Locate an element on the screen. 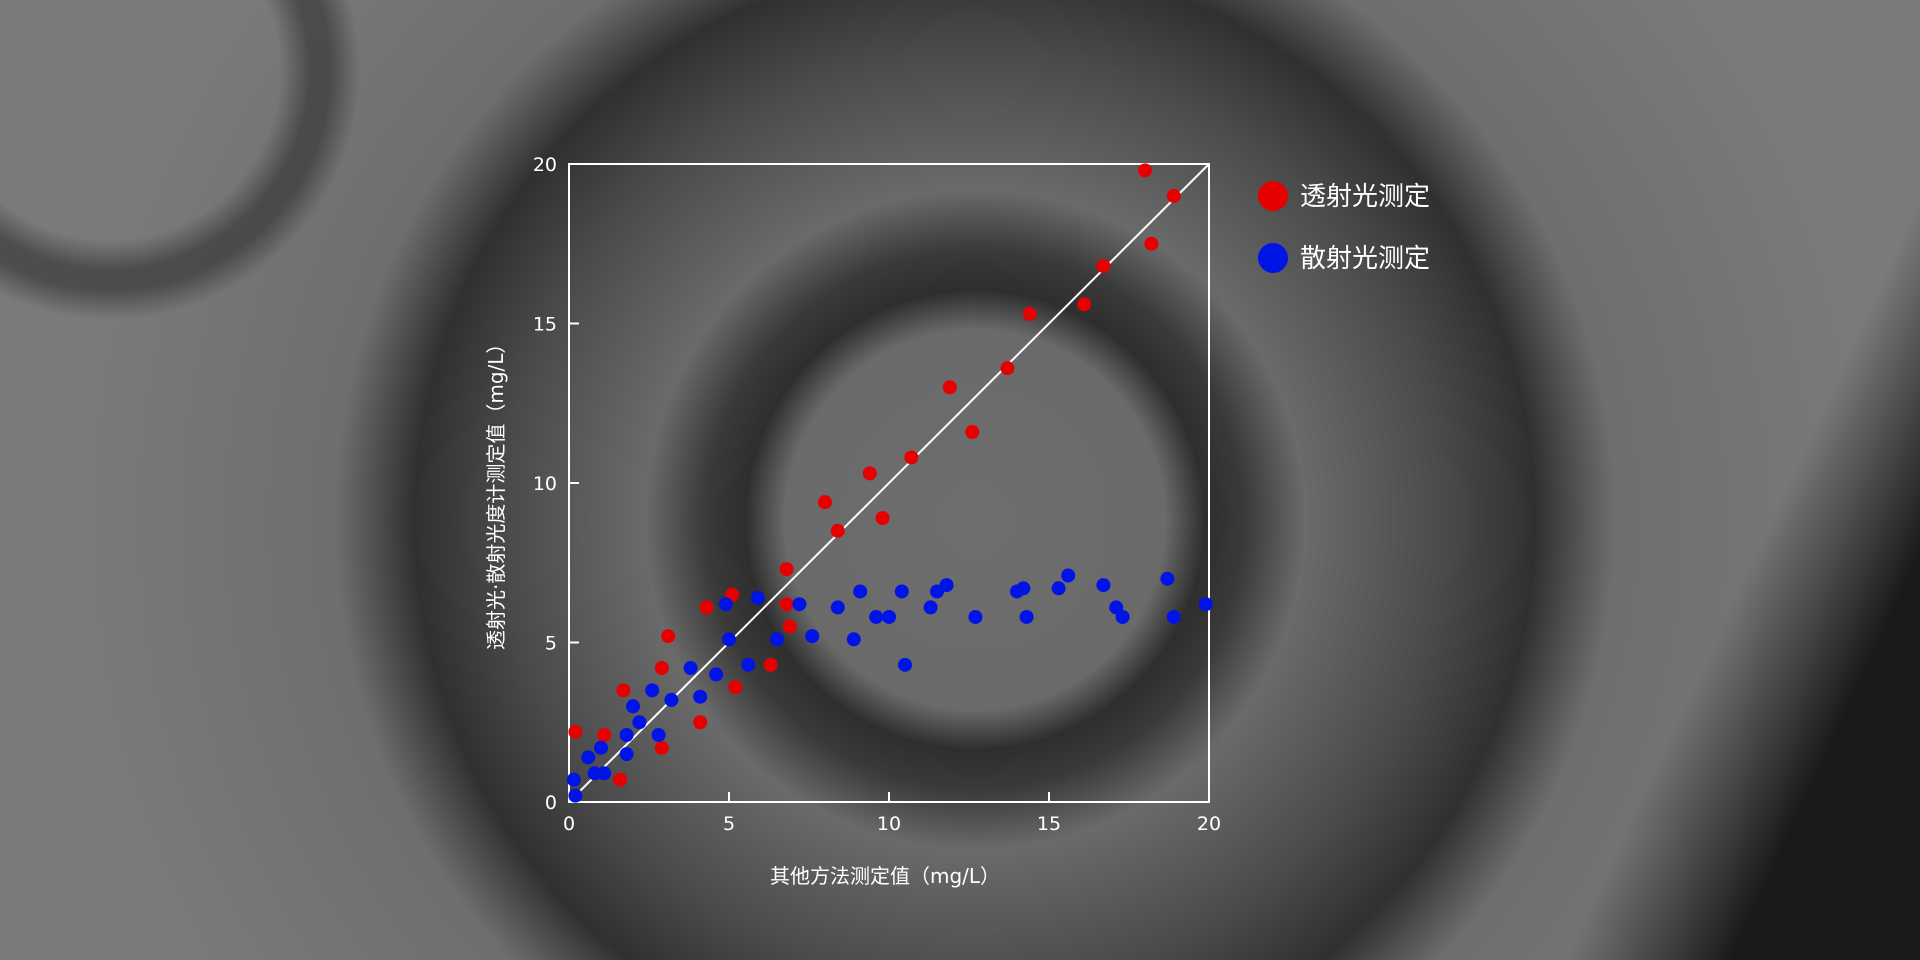  x-tick-label: 5 is located at coordinates (729, 824).